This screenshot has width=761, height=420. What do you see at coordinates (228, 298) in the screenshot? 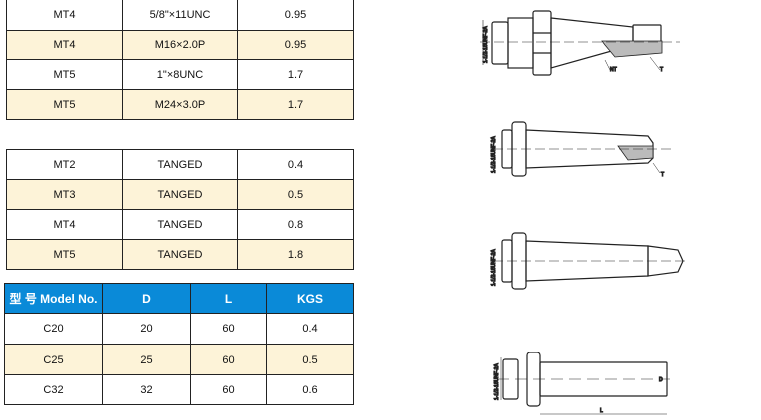
I see `header-l: L` at bounding box center [228, 298].